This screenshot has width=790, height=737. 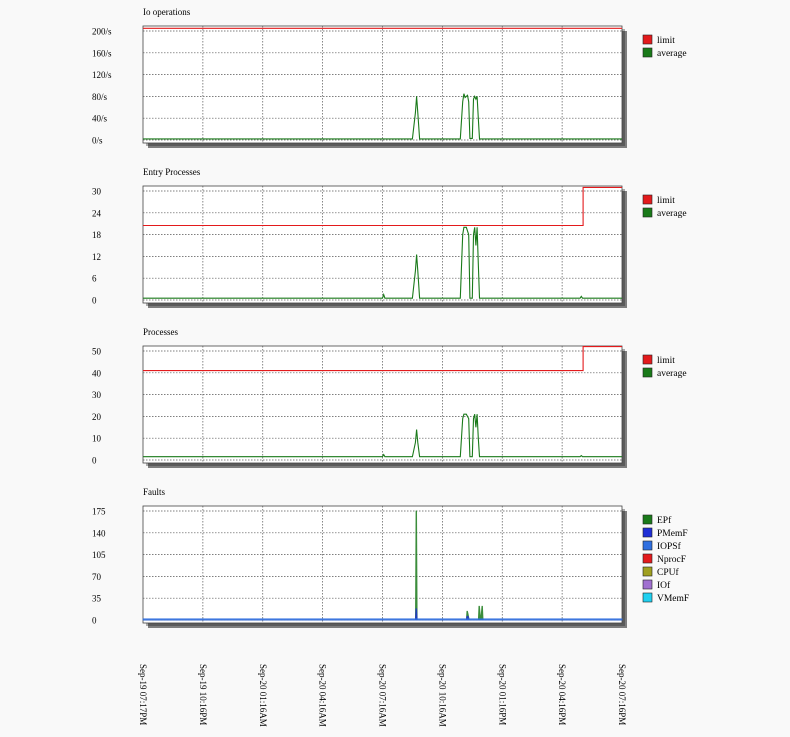 I want to click on y-tick-label: 6, so click(x=94, y=279).